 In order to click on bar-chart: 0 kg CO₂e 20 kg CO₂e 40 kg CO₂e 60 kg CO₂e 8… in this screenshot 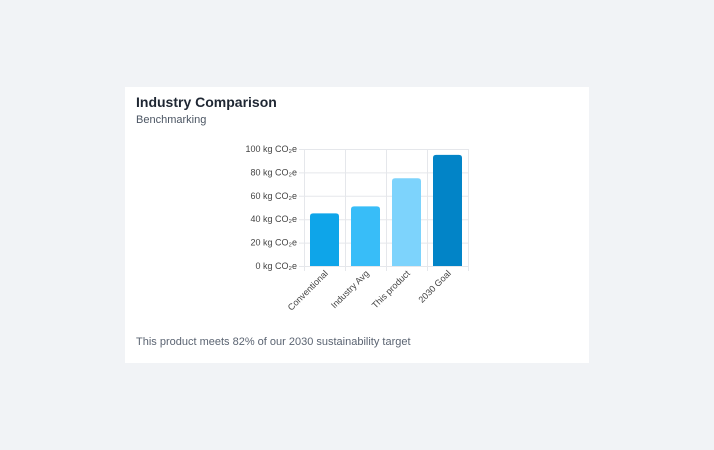, I will do `click(357, 228)`.